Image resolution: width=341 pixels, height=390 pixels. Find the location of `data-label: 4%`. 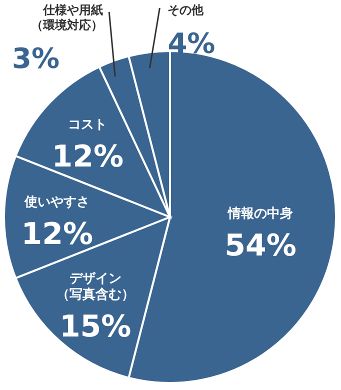

data-label: 4% is located at coordinates (192, 43).